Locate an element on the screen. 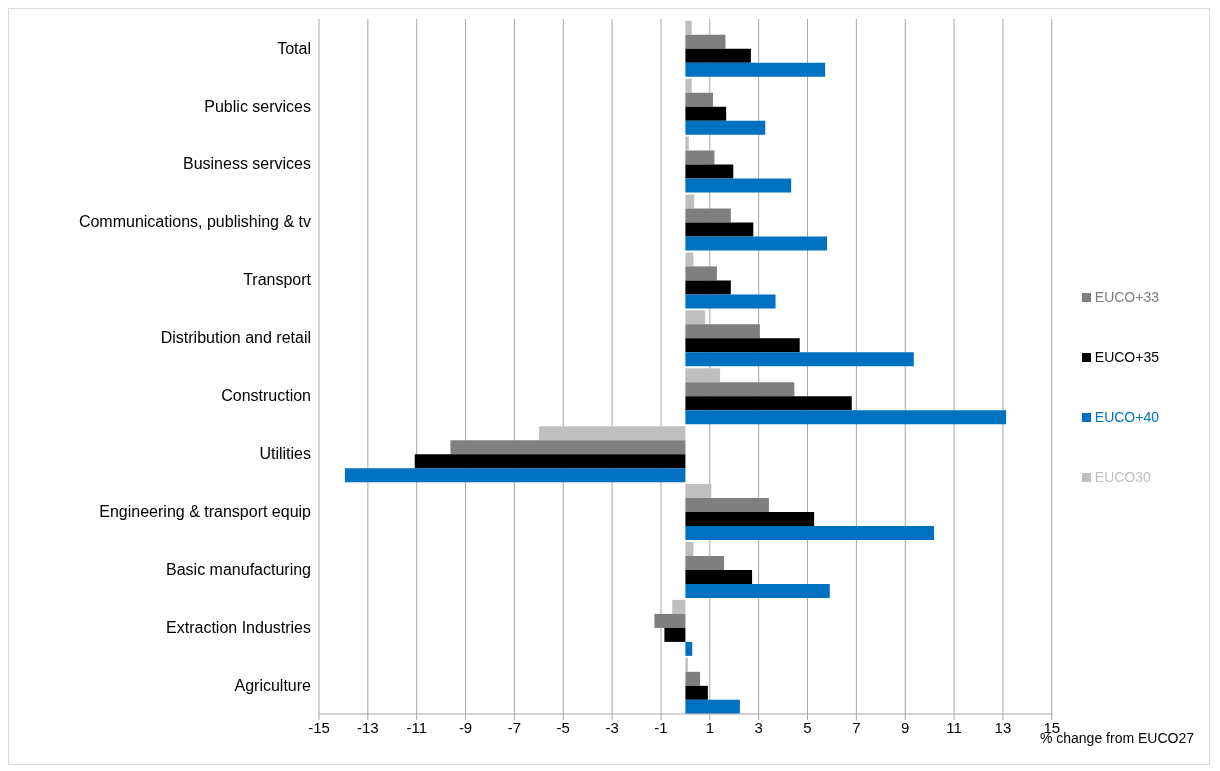  y-tick-label: Extraction Industries is located at coordinates (238, 627).